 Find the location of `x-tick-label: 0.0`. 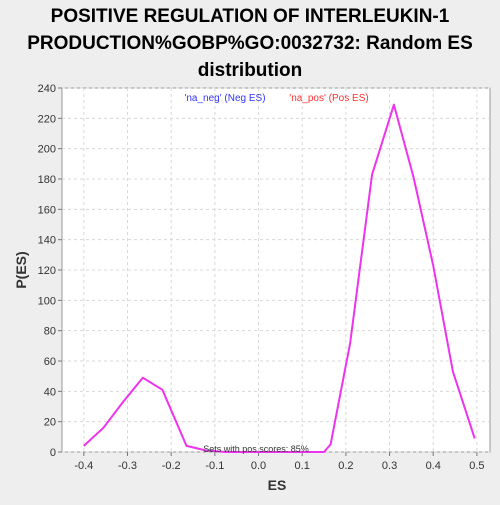

x-tick-label: 0.0 is located at coordinates (258, 466).